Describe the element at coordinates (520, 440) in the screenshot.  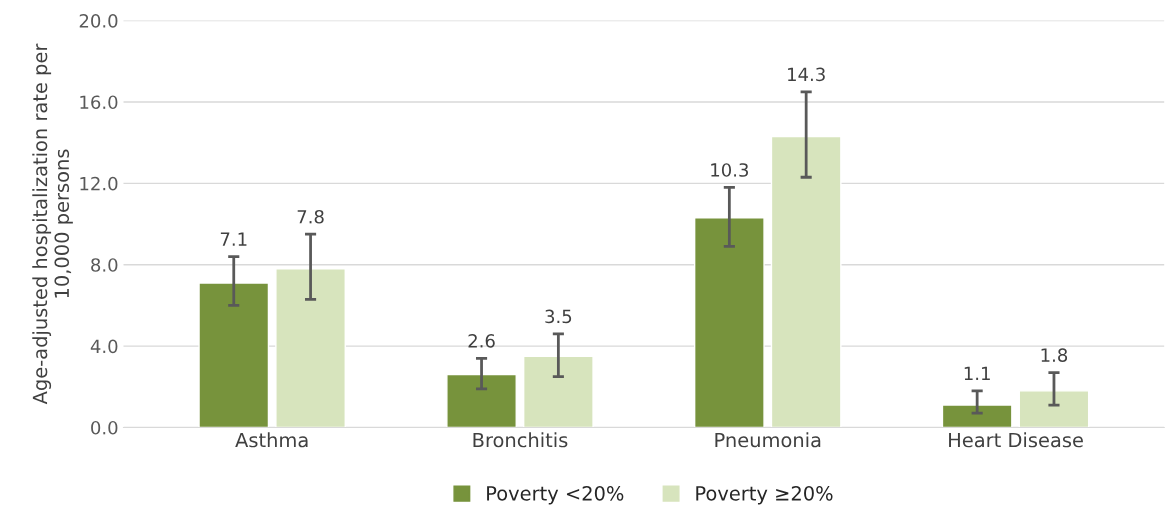
I see `x-tick-label: Bronchitis` at that location.